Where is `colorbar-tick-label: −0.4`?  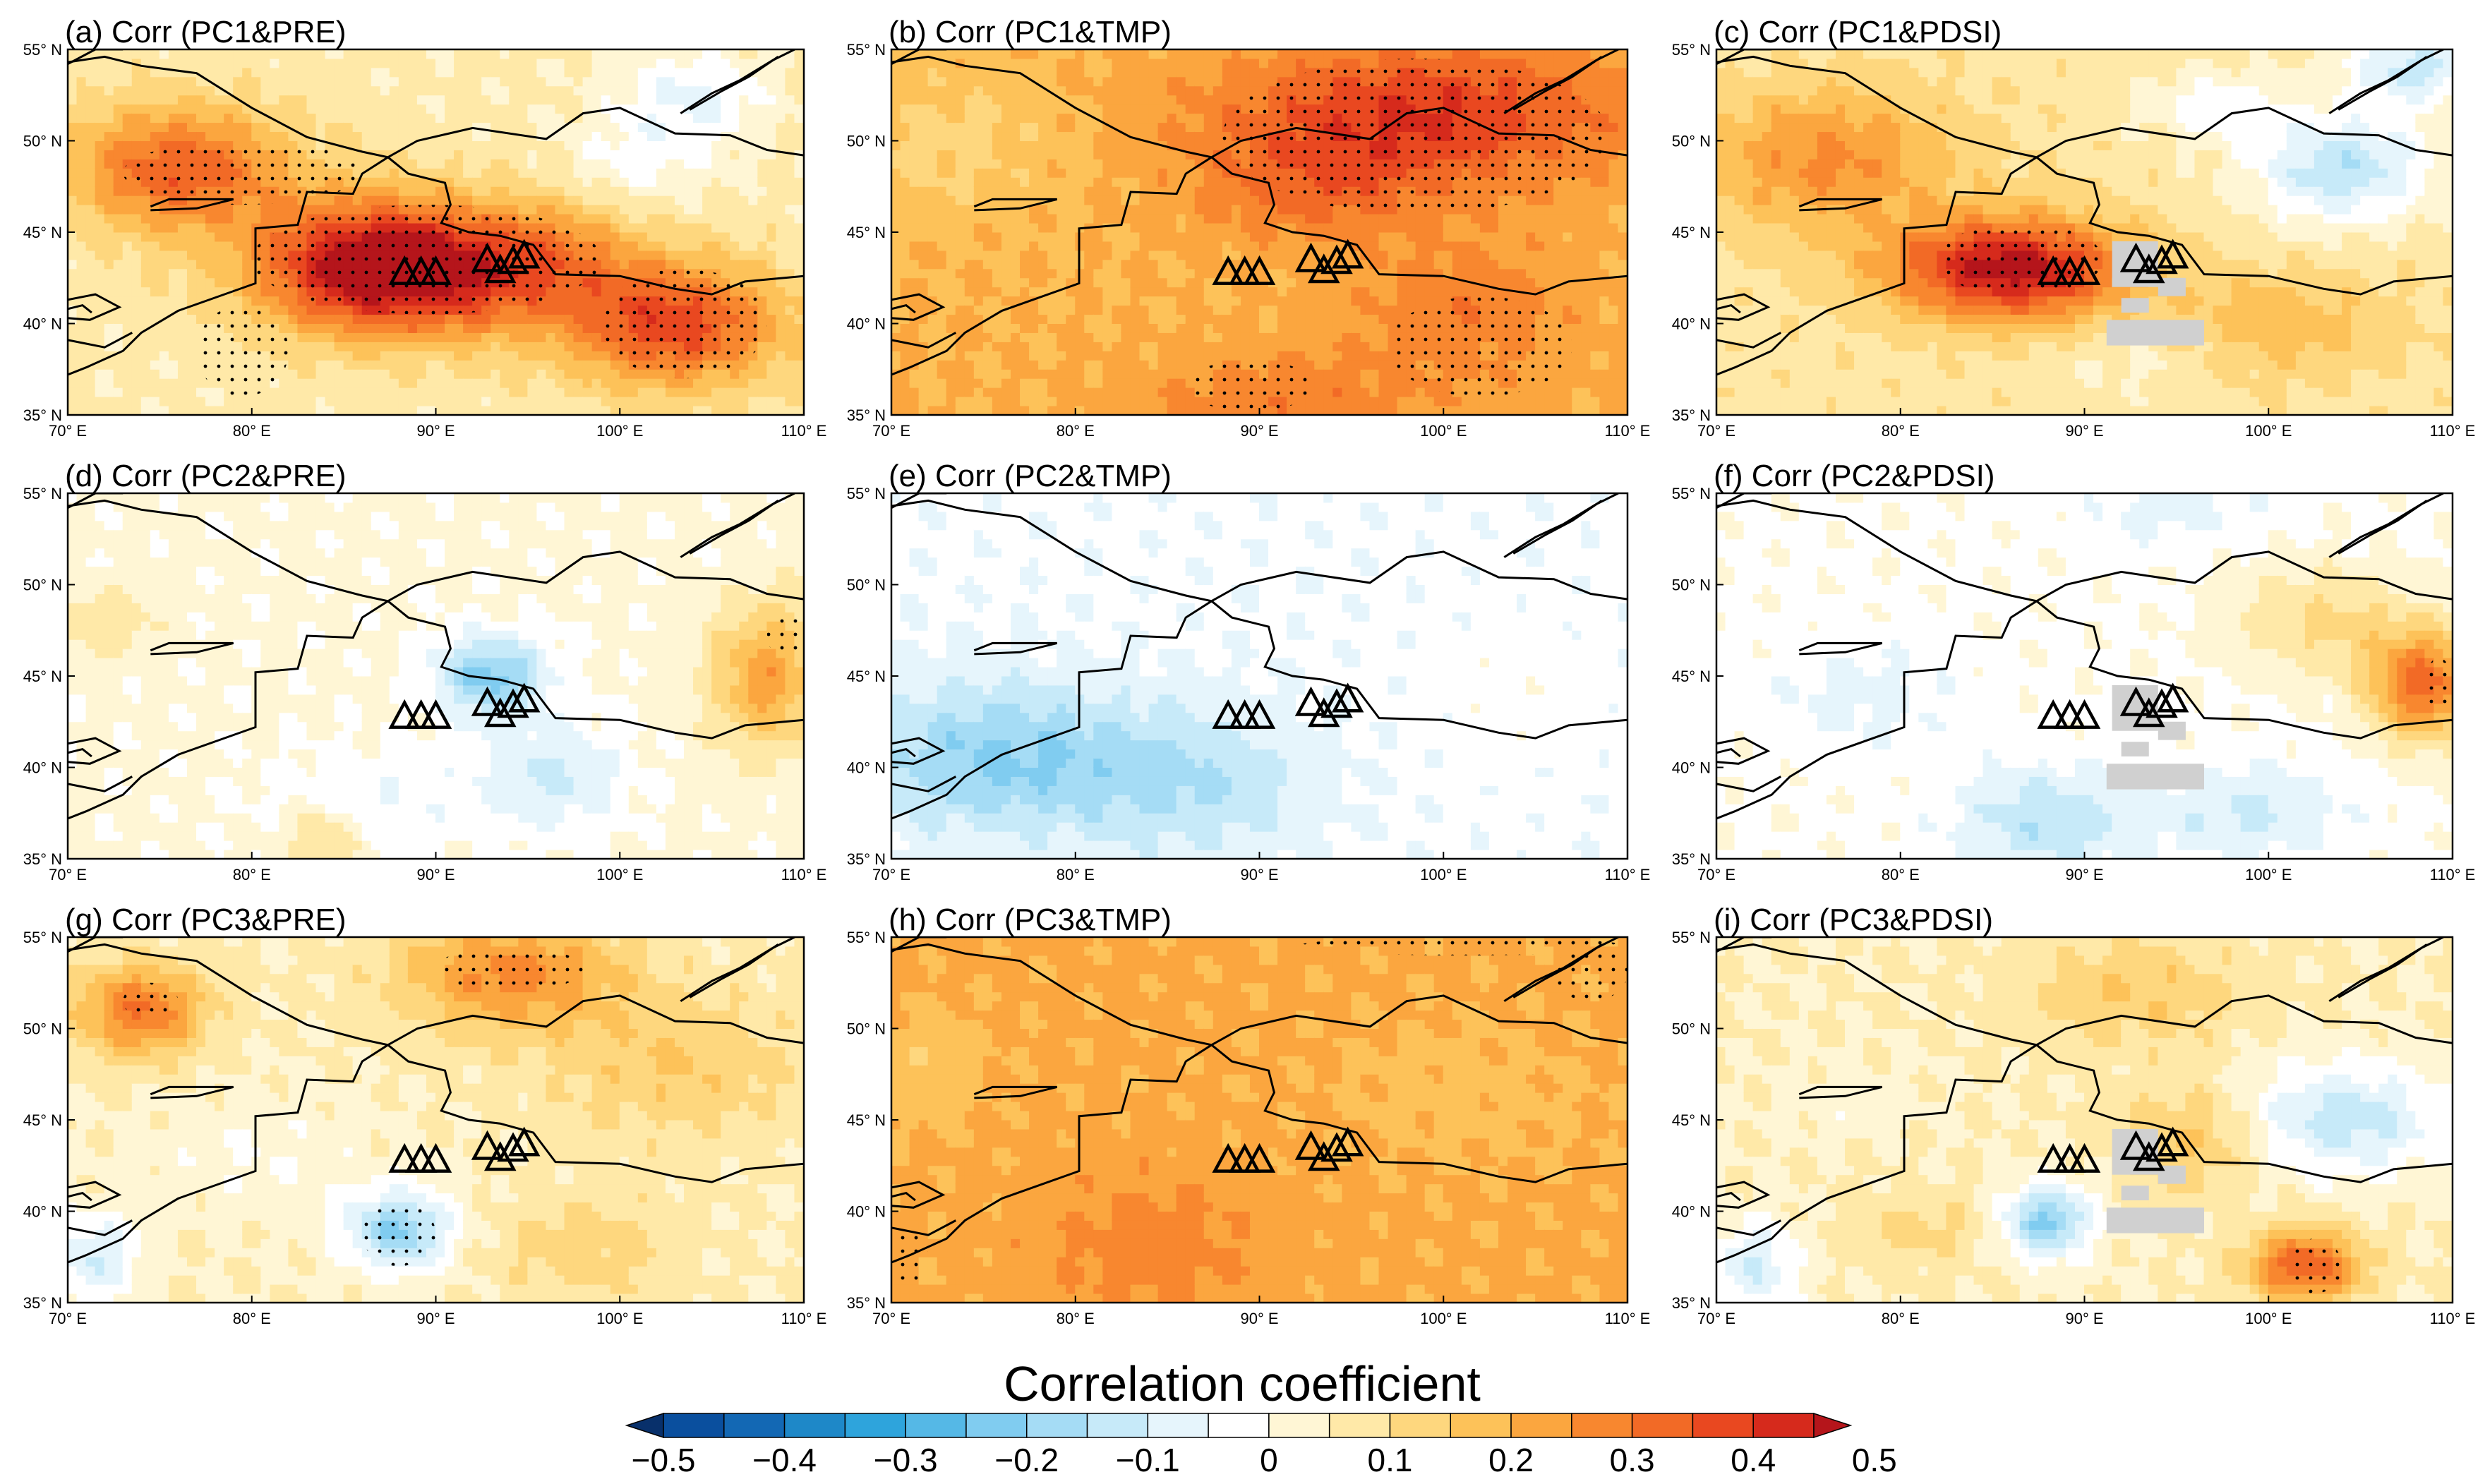
colorbar-tick-label: −0.4 is located at coordinates (784, 1460).